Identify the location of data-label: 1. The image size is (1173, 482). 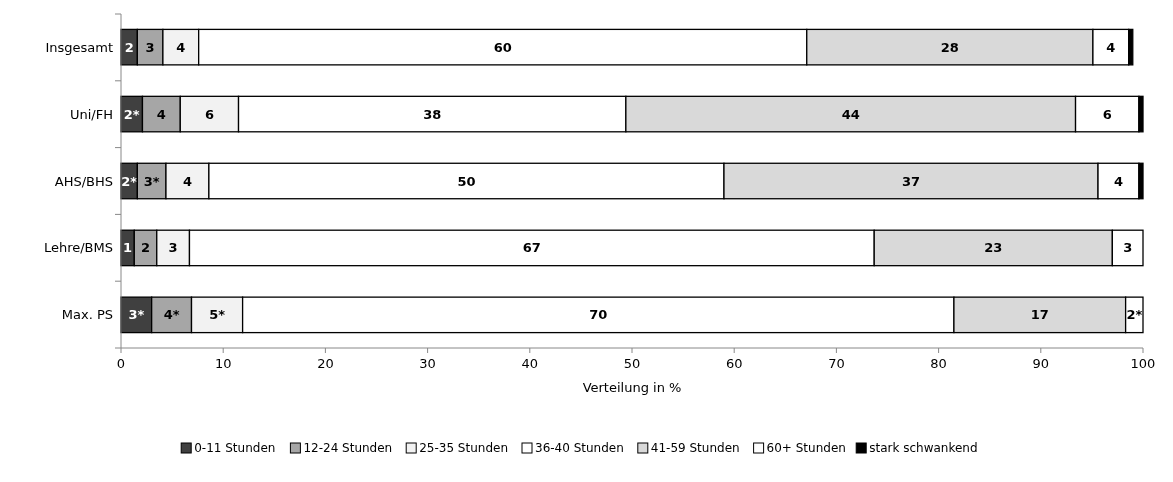
(128, 248).